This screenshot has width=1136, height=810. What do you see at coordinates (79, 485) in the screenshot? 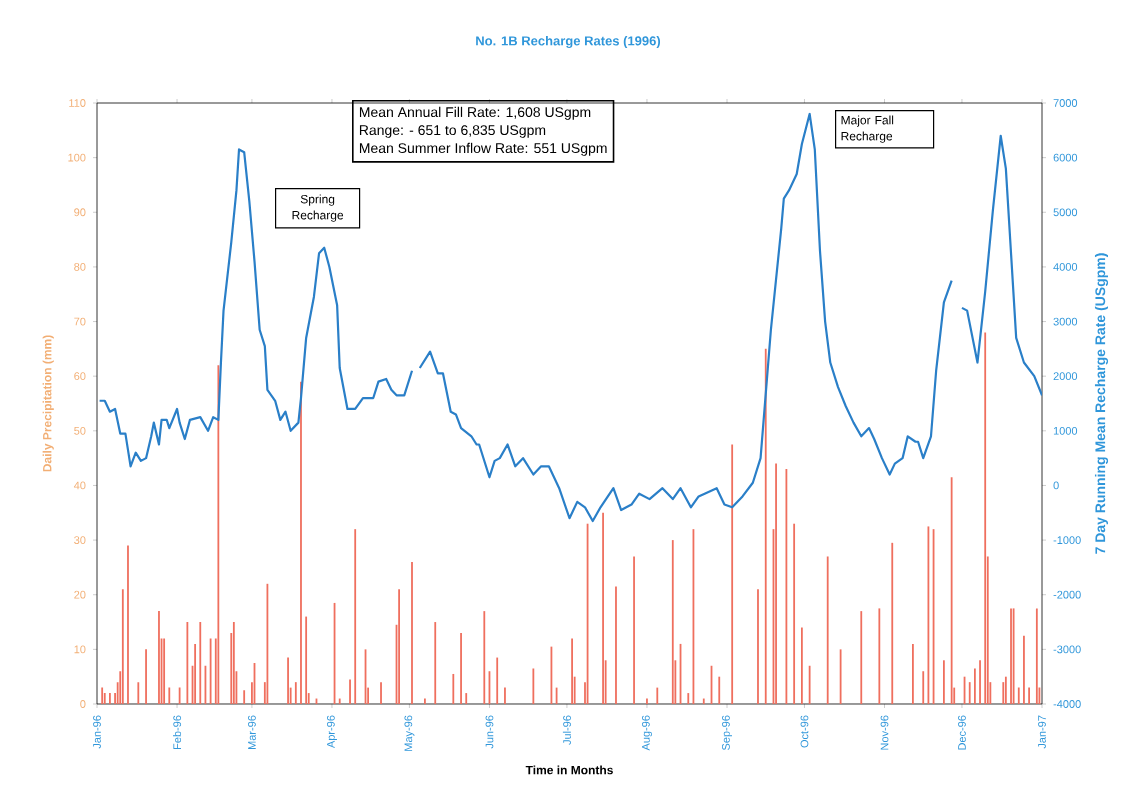
I see `y-tick-label: 40` at bounding box center [79, 485].